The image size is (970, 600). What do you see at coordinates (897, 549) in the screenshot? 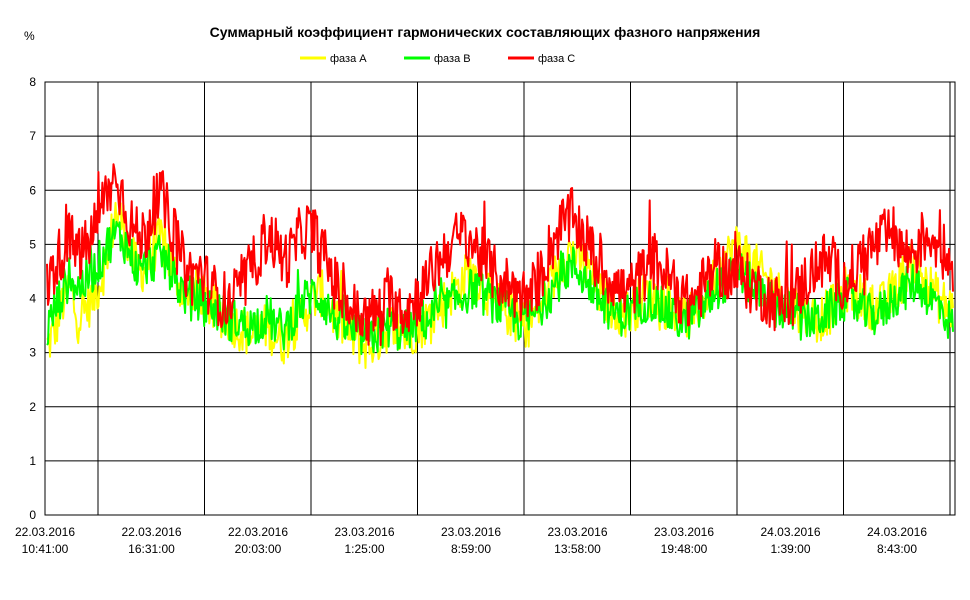
I see `x-tick-time: 8:43:00` at bounding box center [897, 549].